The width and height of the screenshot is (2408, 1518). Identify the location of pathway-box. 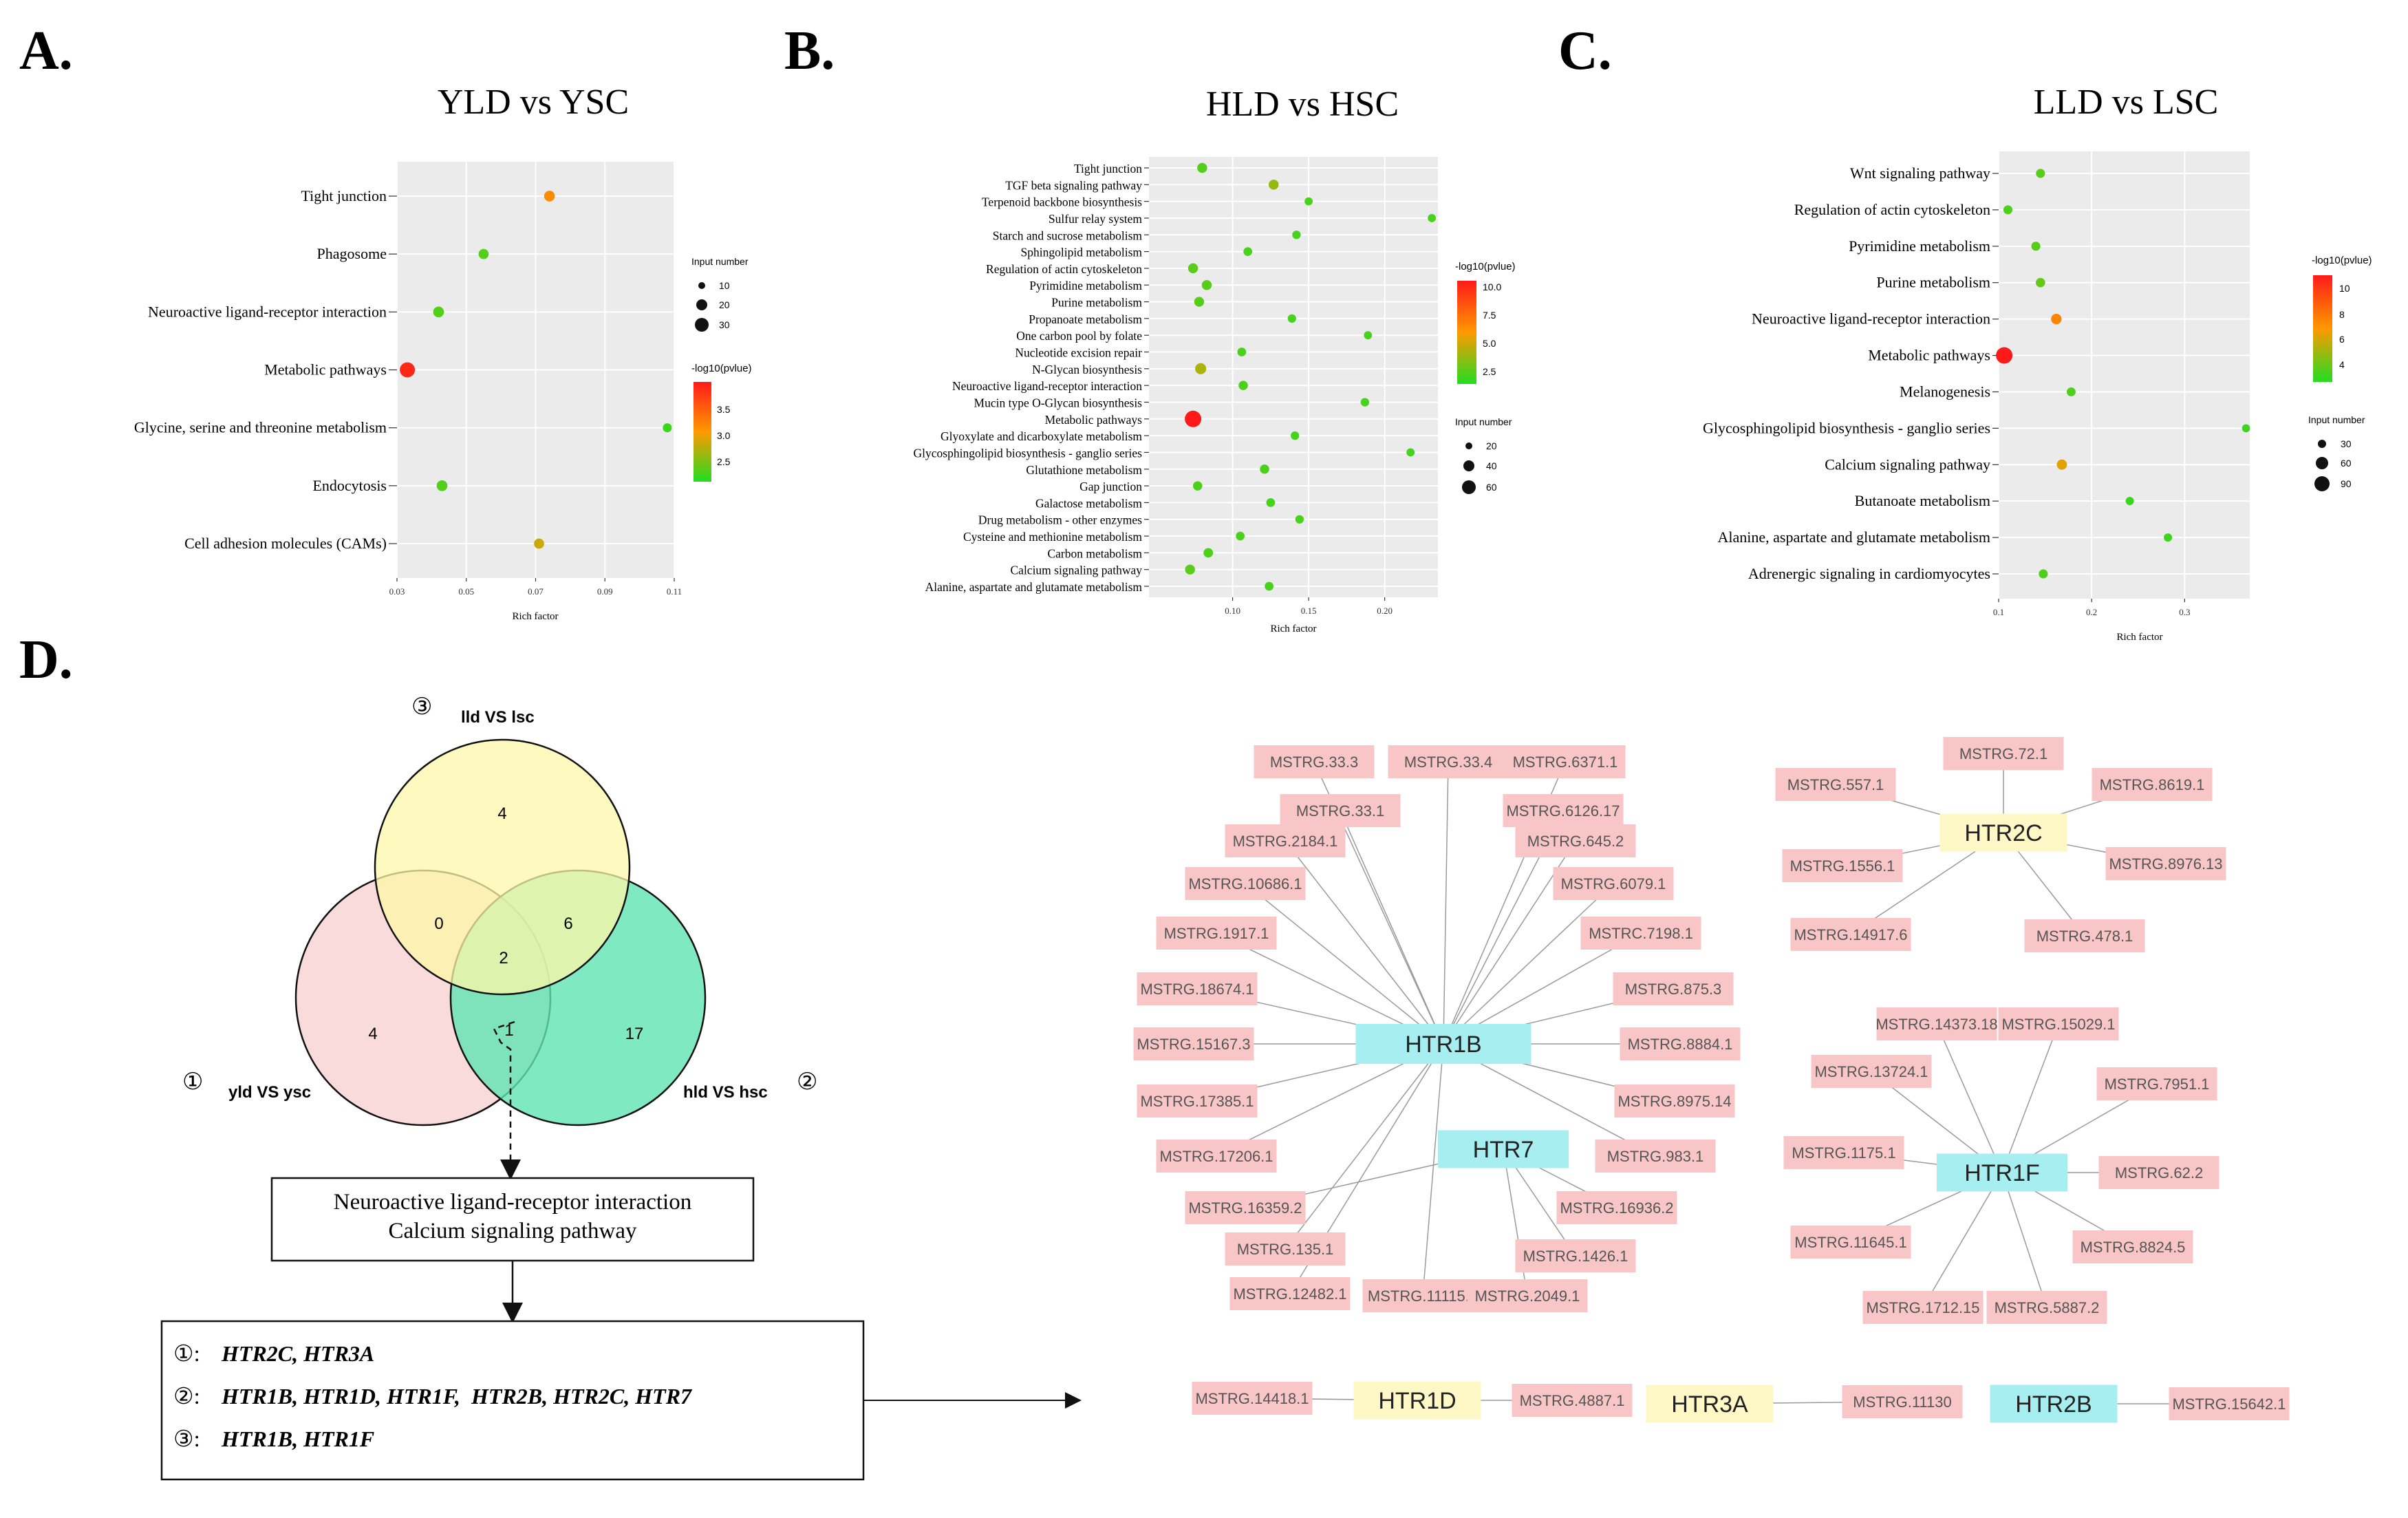
(512, 1219).